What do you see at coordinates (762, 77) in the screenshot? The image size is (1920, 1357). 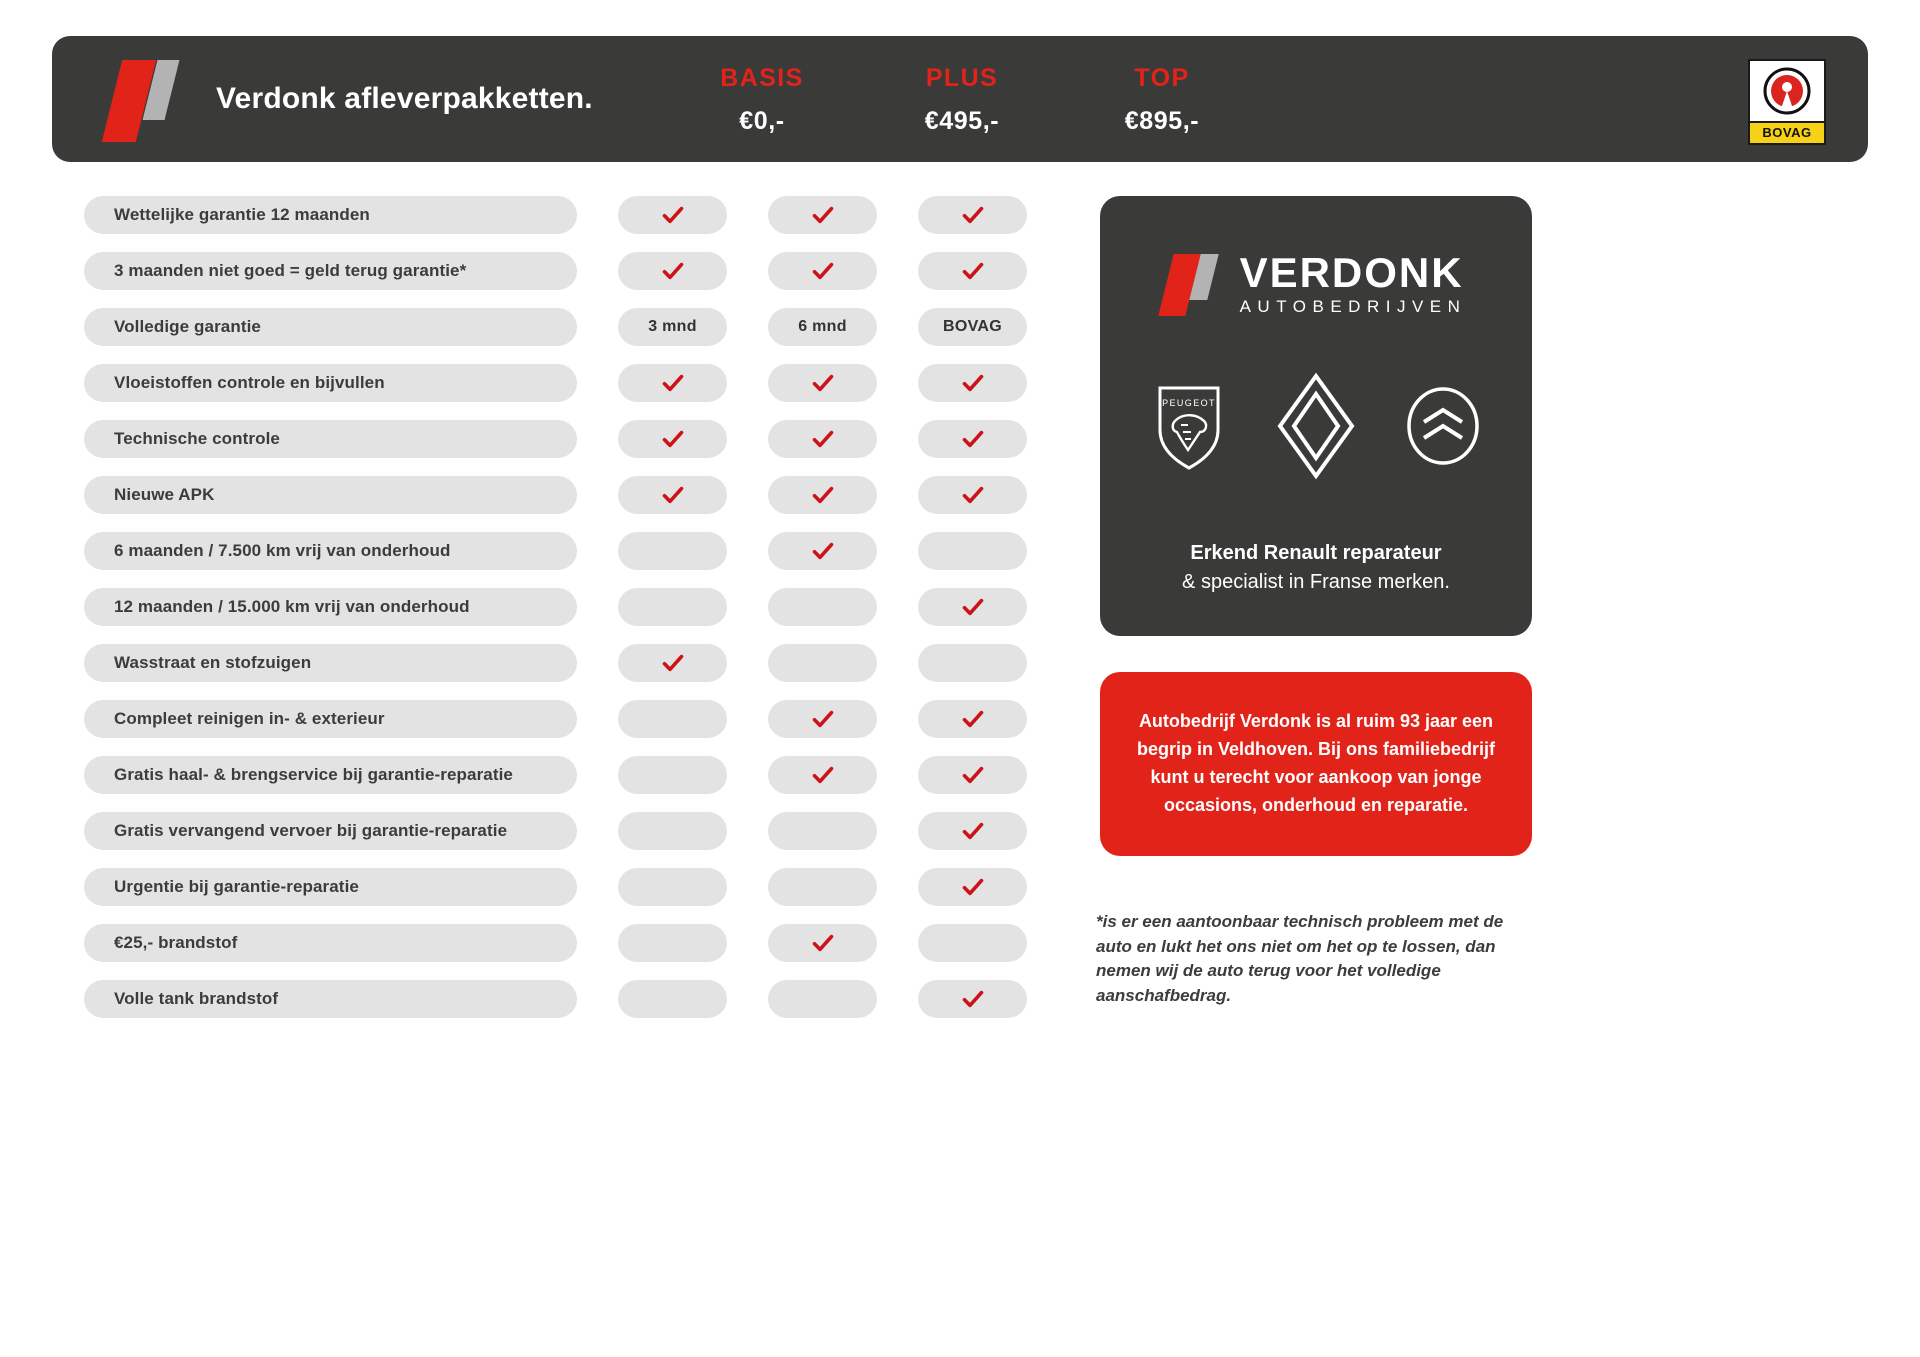 I see `plan-name-basis: BASIS` at bounding box center [762, 77].